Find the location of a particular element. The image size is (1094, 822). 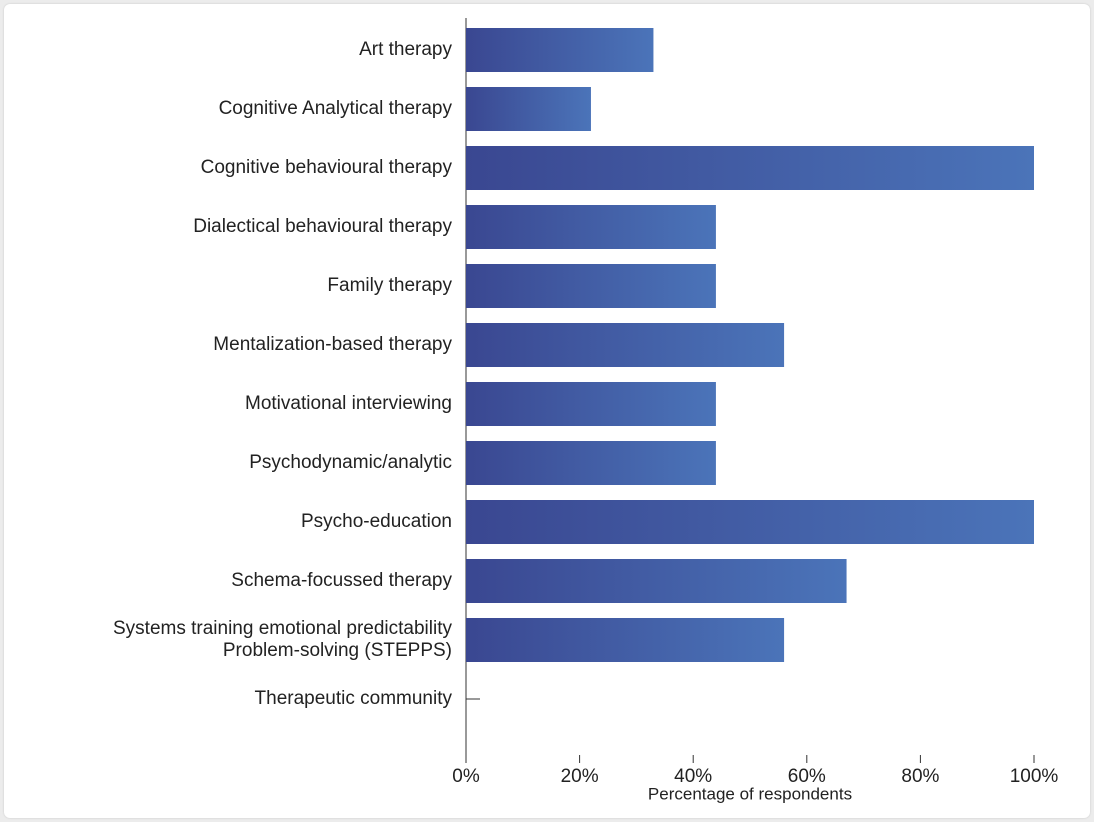

y-tick-label: Family therapy is located at coordinates (389, 285).